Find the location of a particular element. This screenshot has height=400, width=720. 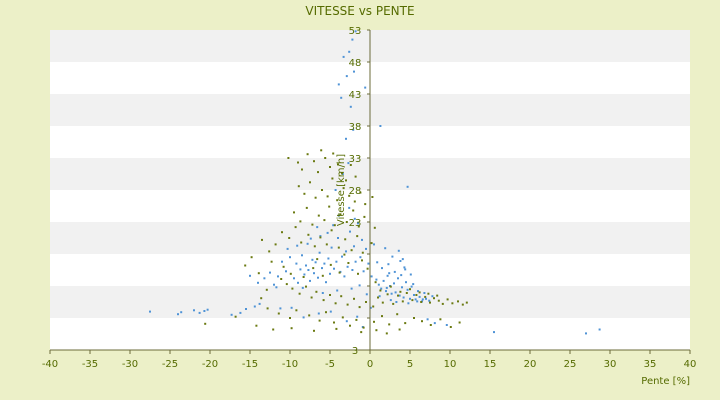

y-tick-label: 3 is located at coordinates (355, 351).